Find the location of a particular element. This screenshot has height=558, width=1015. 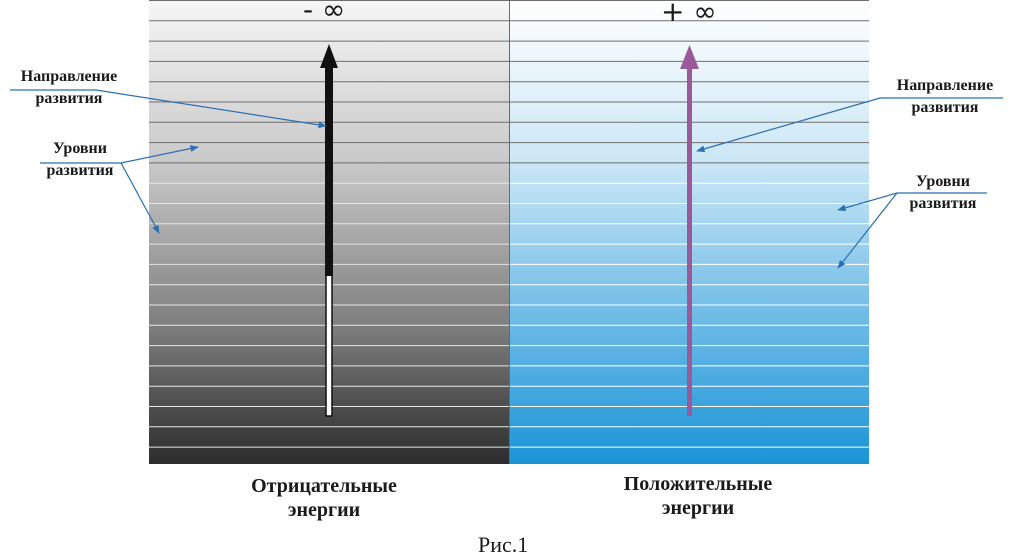

left-direction-label-line2: развития is located at coordinates (69, 98).